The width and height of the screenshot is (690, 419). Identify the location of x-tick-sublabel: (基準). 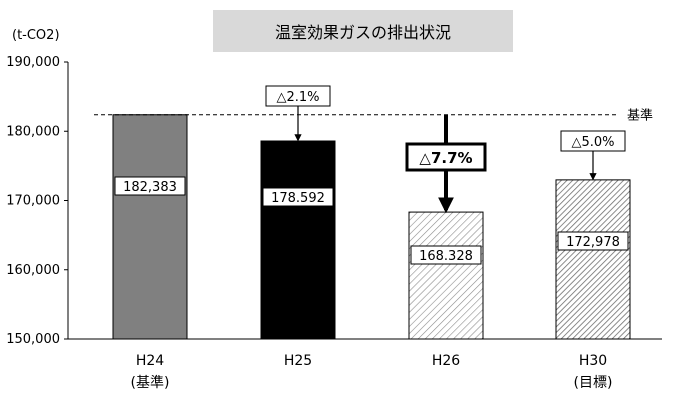
(150, 382).